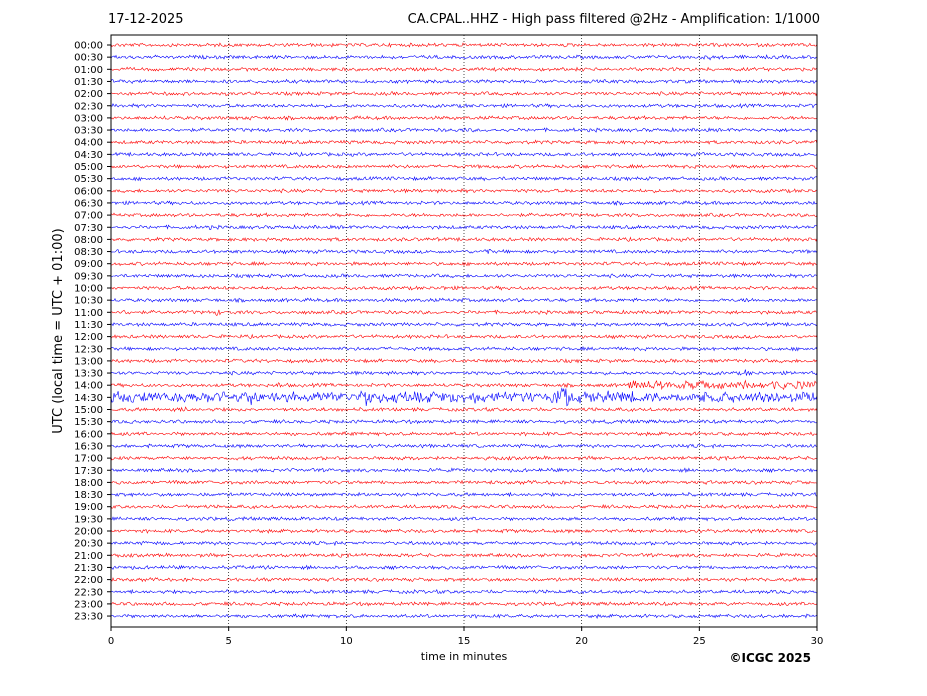 This screenshot has height=696, width=927. Describe the element at coordinates (88, 252) in the screenshot. I see `y-tick-label: 08:30` at that location.